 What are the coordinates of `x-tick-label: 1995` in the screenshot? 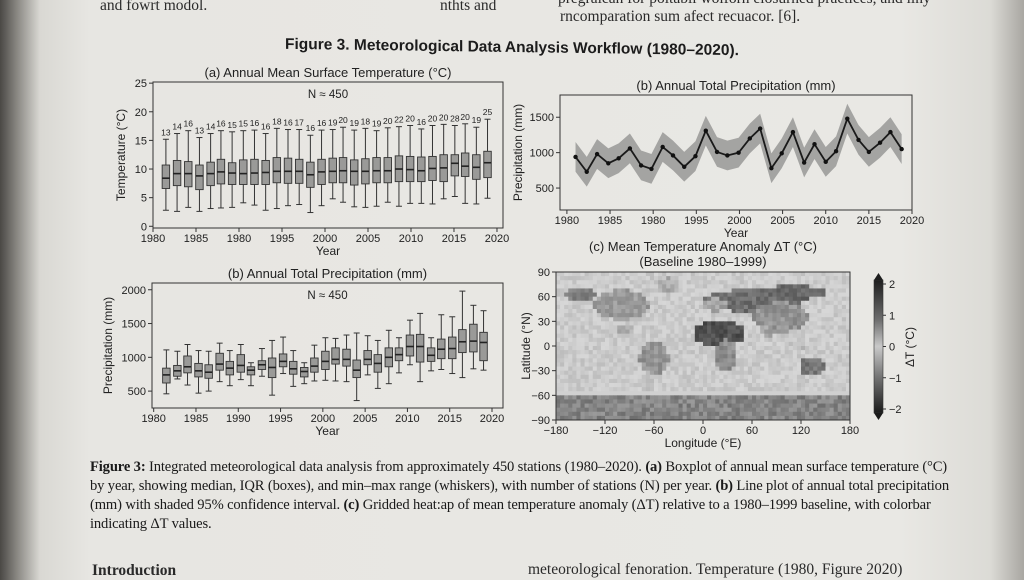 It's located at (696, 221).